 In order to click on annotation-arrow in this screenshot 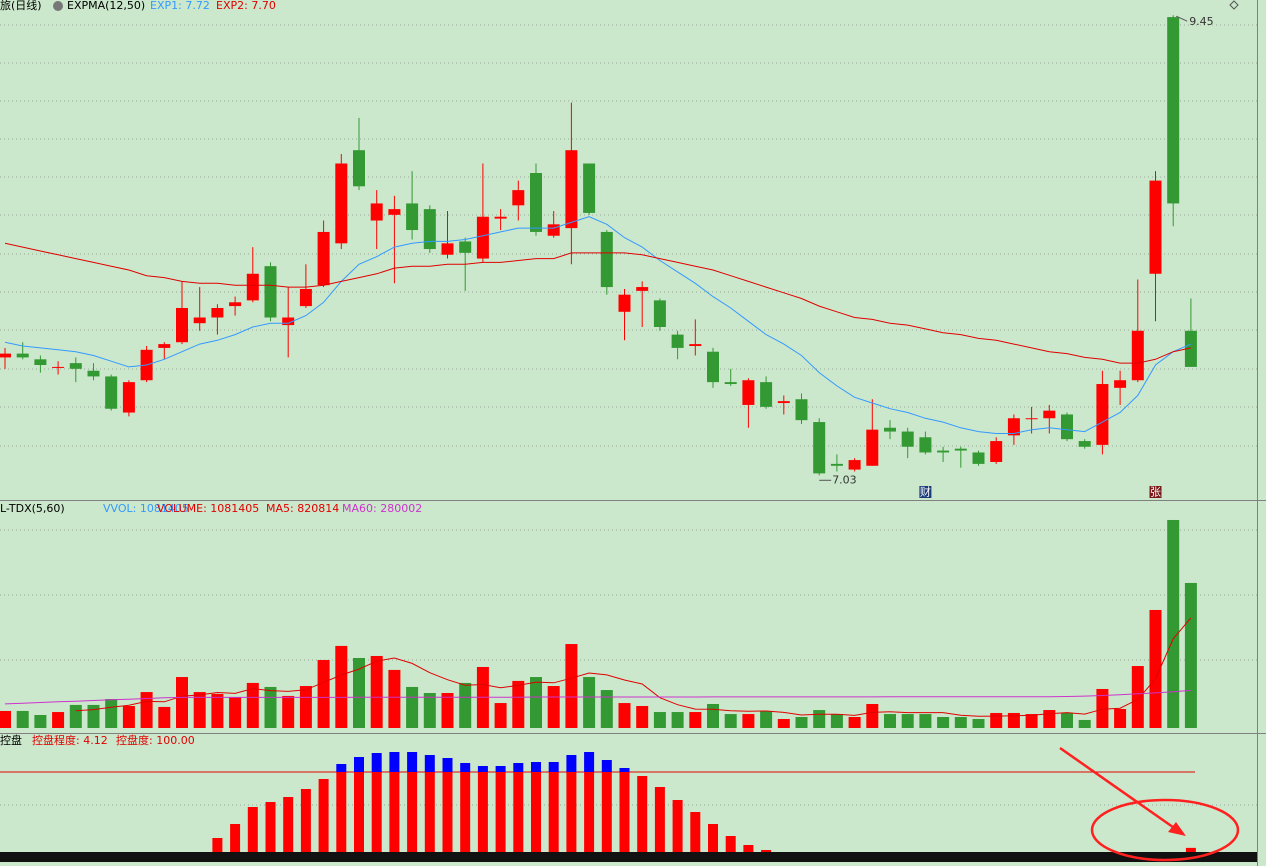, I will do `click(1181, 18)`.